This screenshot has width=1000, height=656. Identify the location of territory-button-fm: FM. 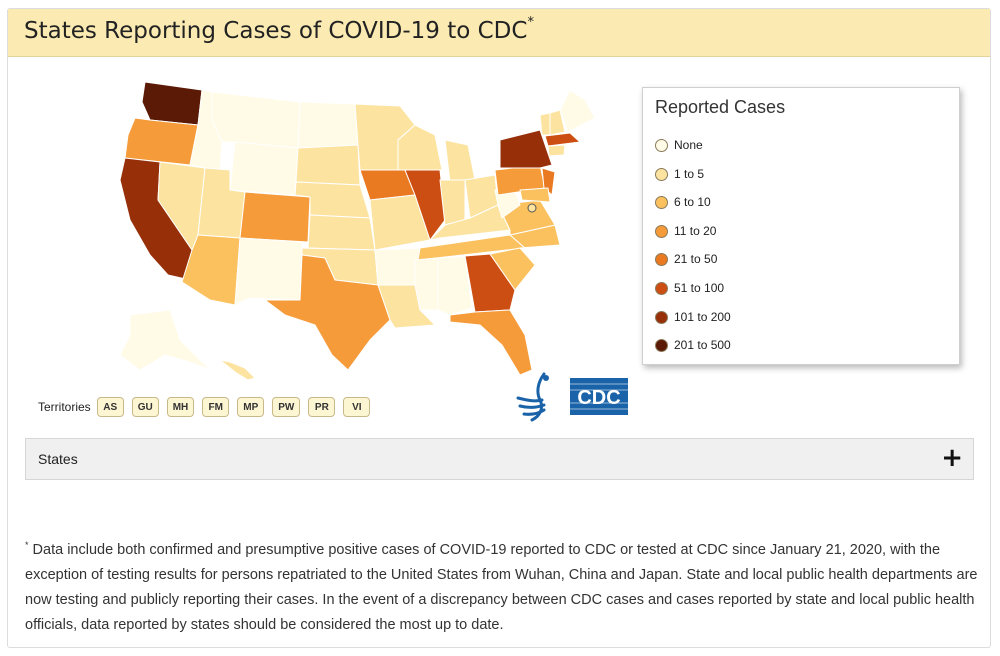
(216, 407).